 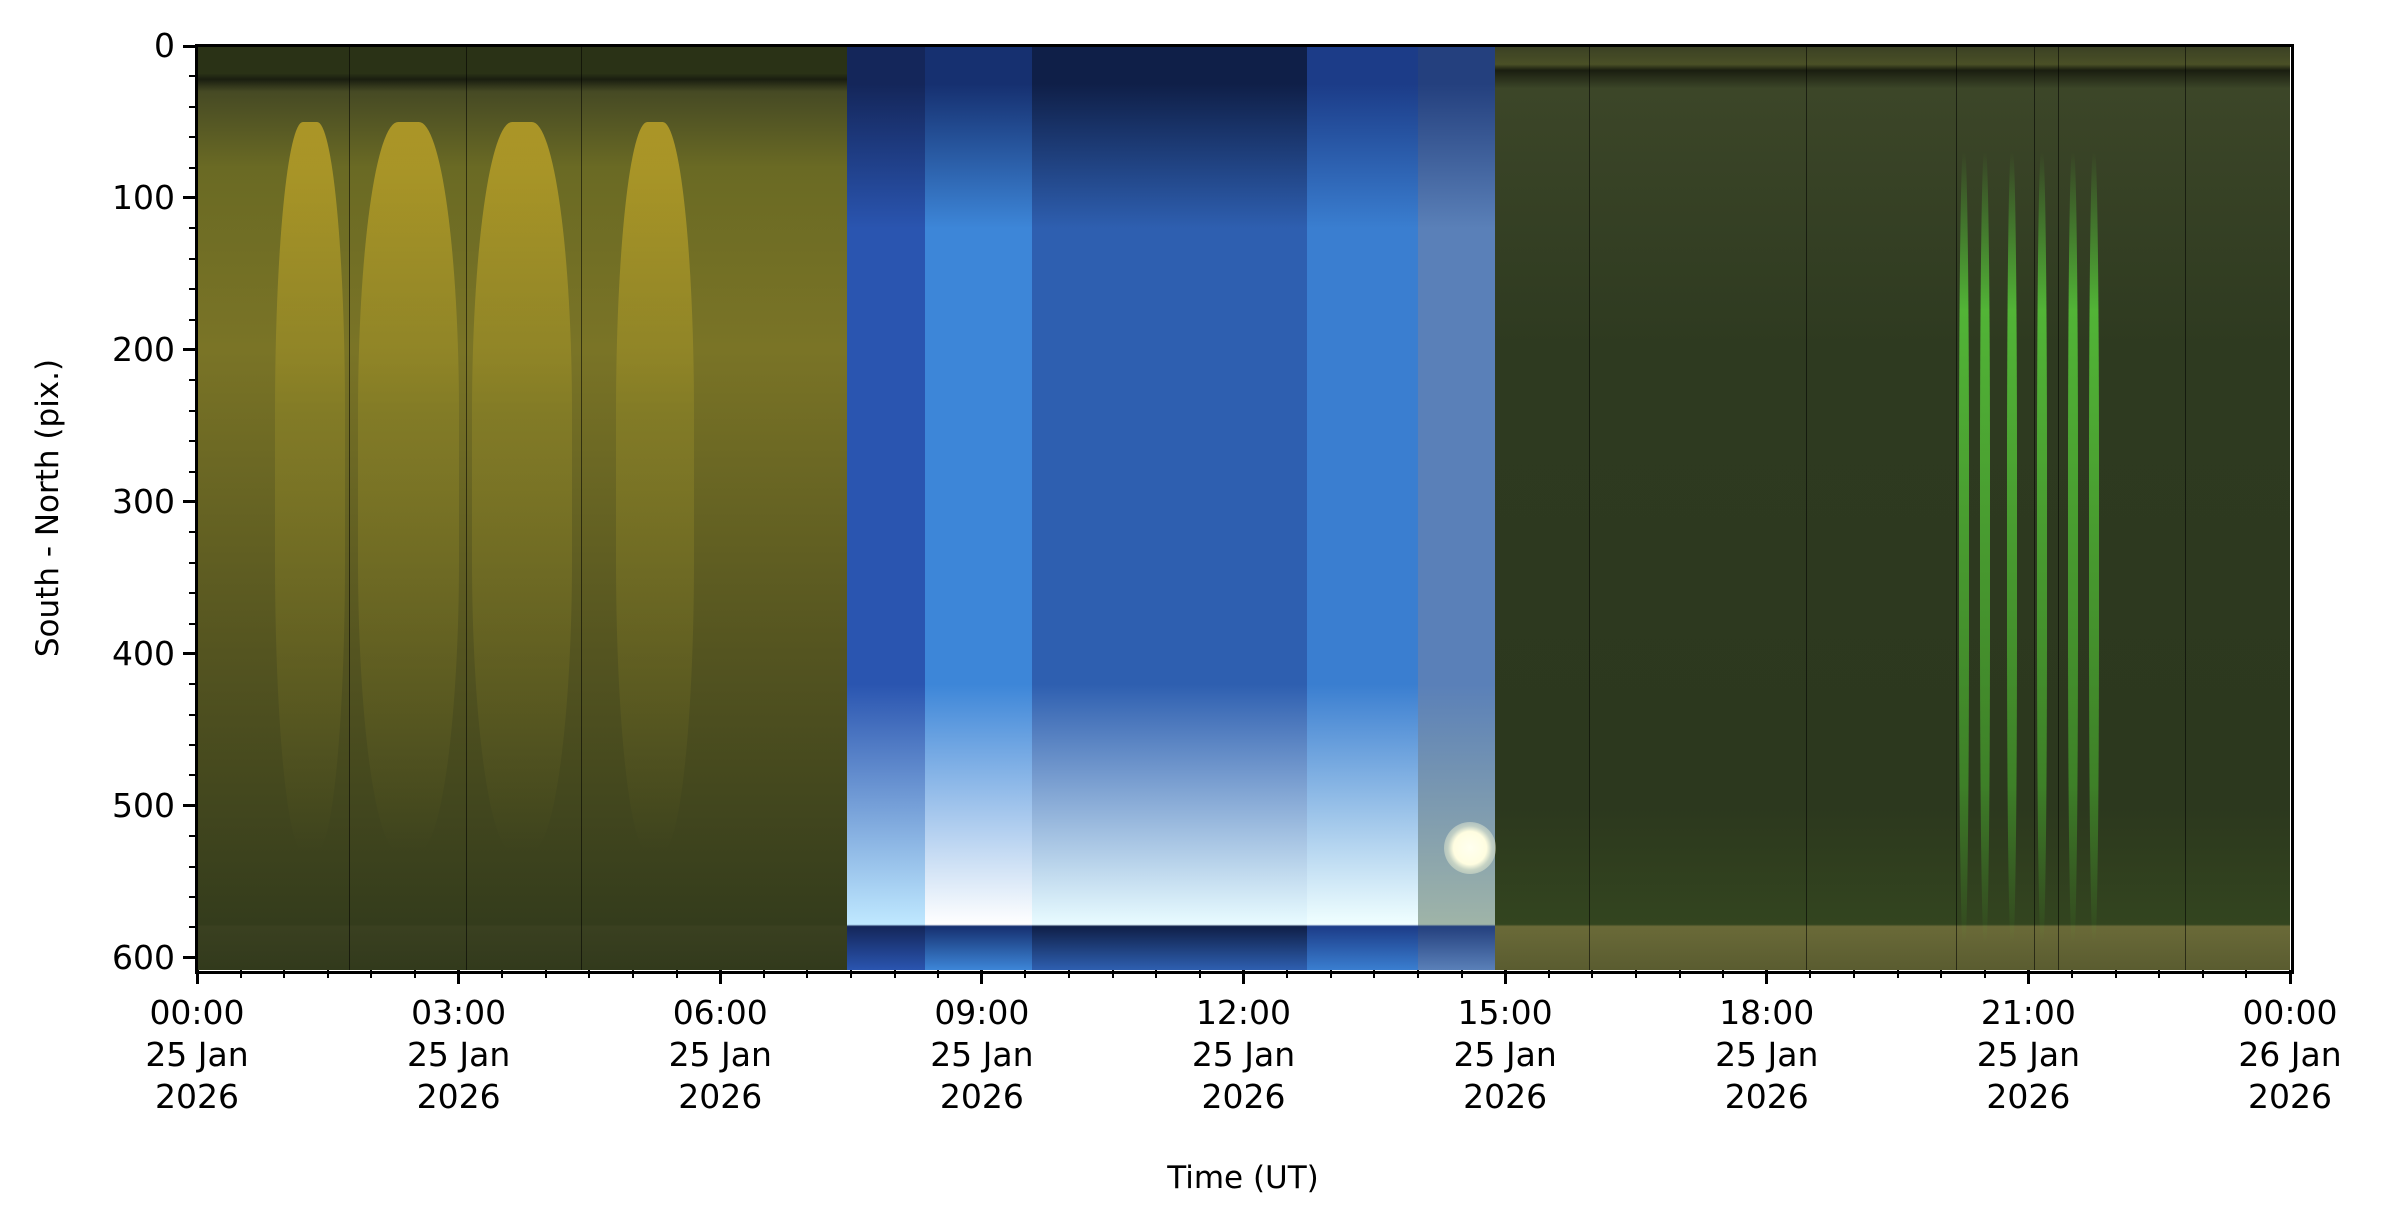 I want to click on y-tick-label: 400, so click(x=143, y=653).